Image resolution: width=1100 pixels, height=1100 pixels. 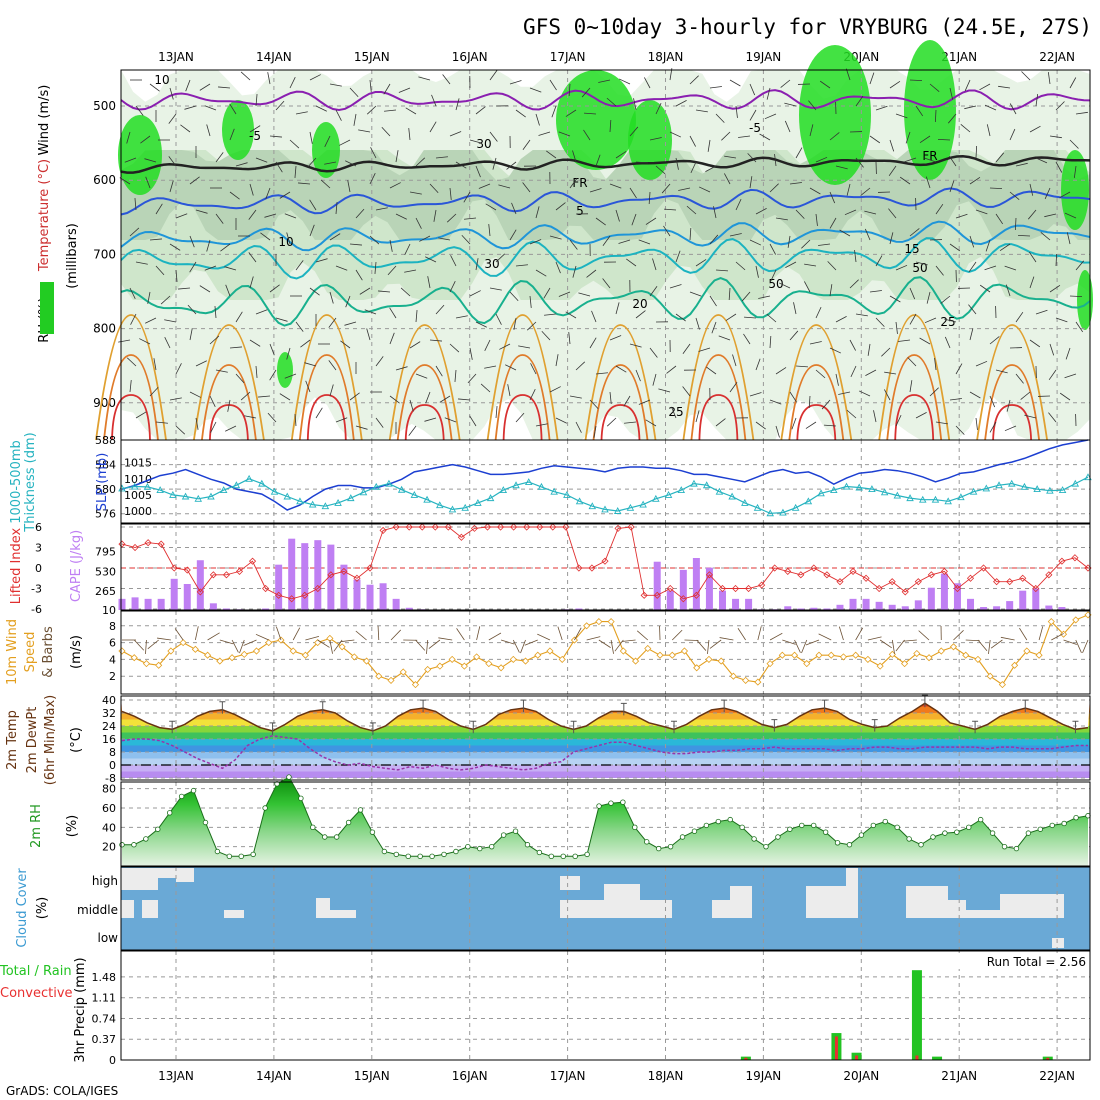 What do you see at coordinates (105, 514) in the screenshot?
I see `thickness-tick-label: 576` at bounding box center [105, 514].